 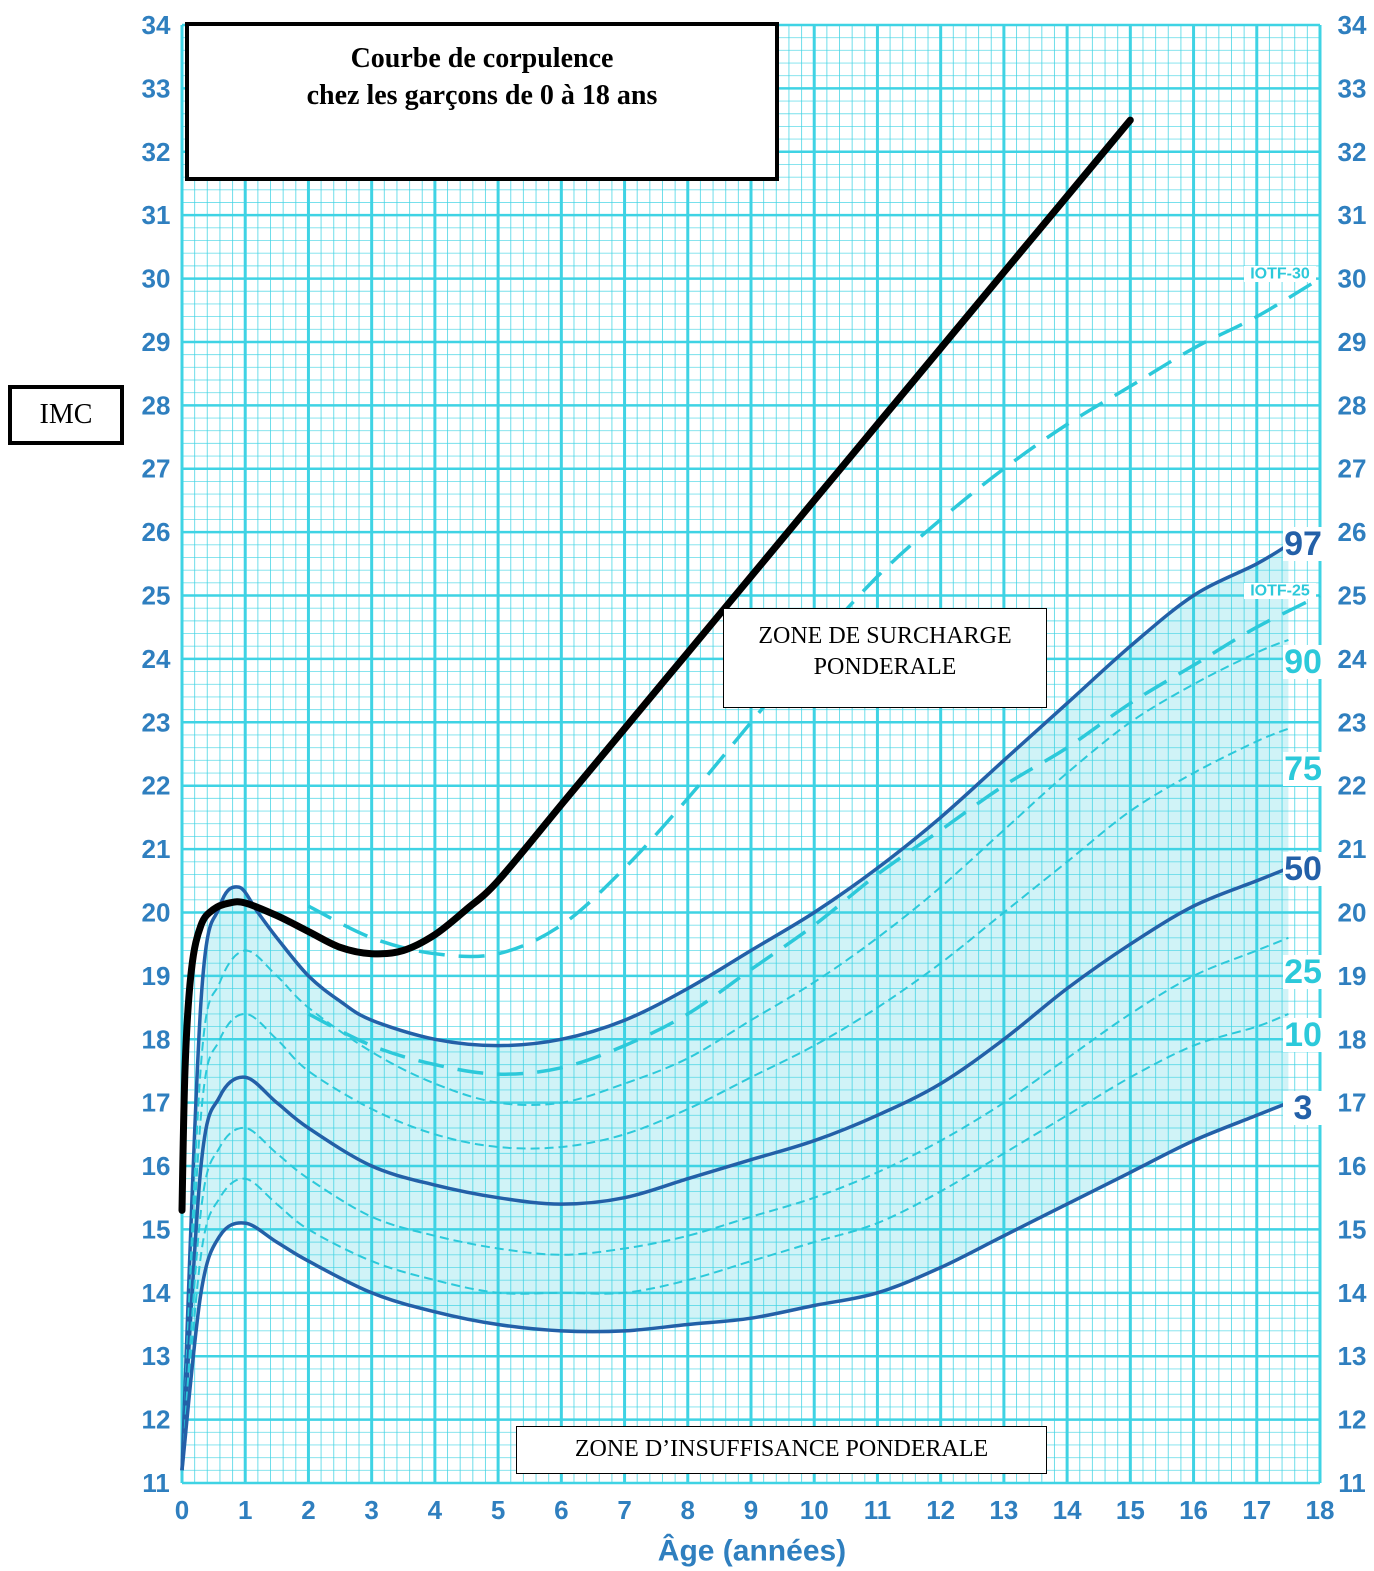 I want to click on y-tick-label-left: 17, so click(x=156, y=1103).